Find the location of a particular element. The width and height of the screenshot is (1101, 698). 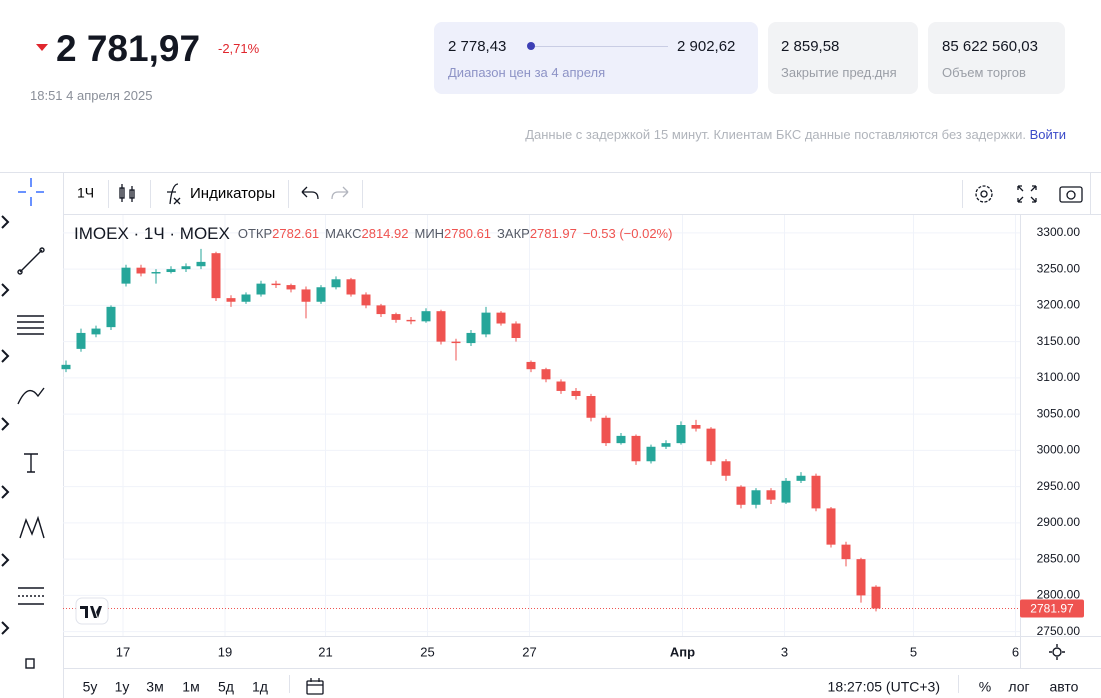

range-button: 1м is located at coordinates (190, 687).